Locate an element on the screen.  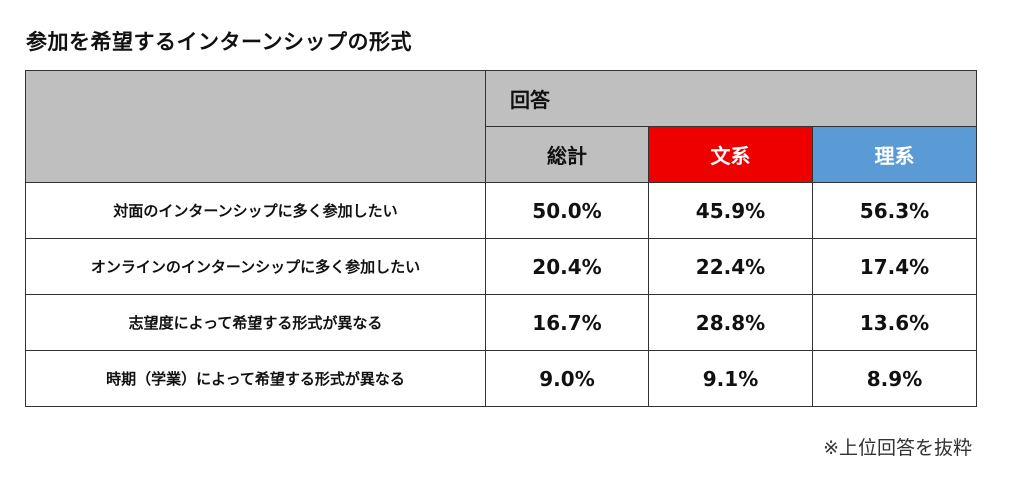
column-header-total: 総計 is located at coordinates (567, 154).